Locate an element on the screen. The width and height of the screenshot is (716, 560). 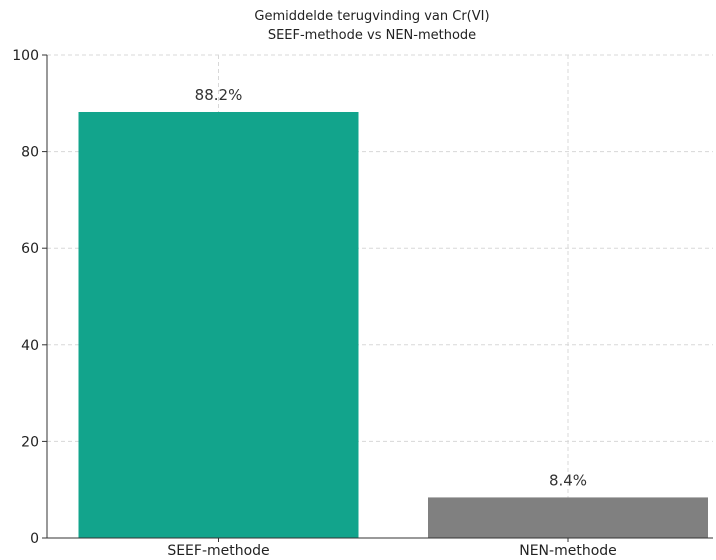
y-tick-label: 20 is located at coordinates (30, 442).